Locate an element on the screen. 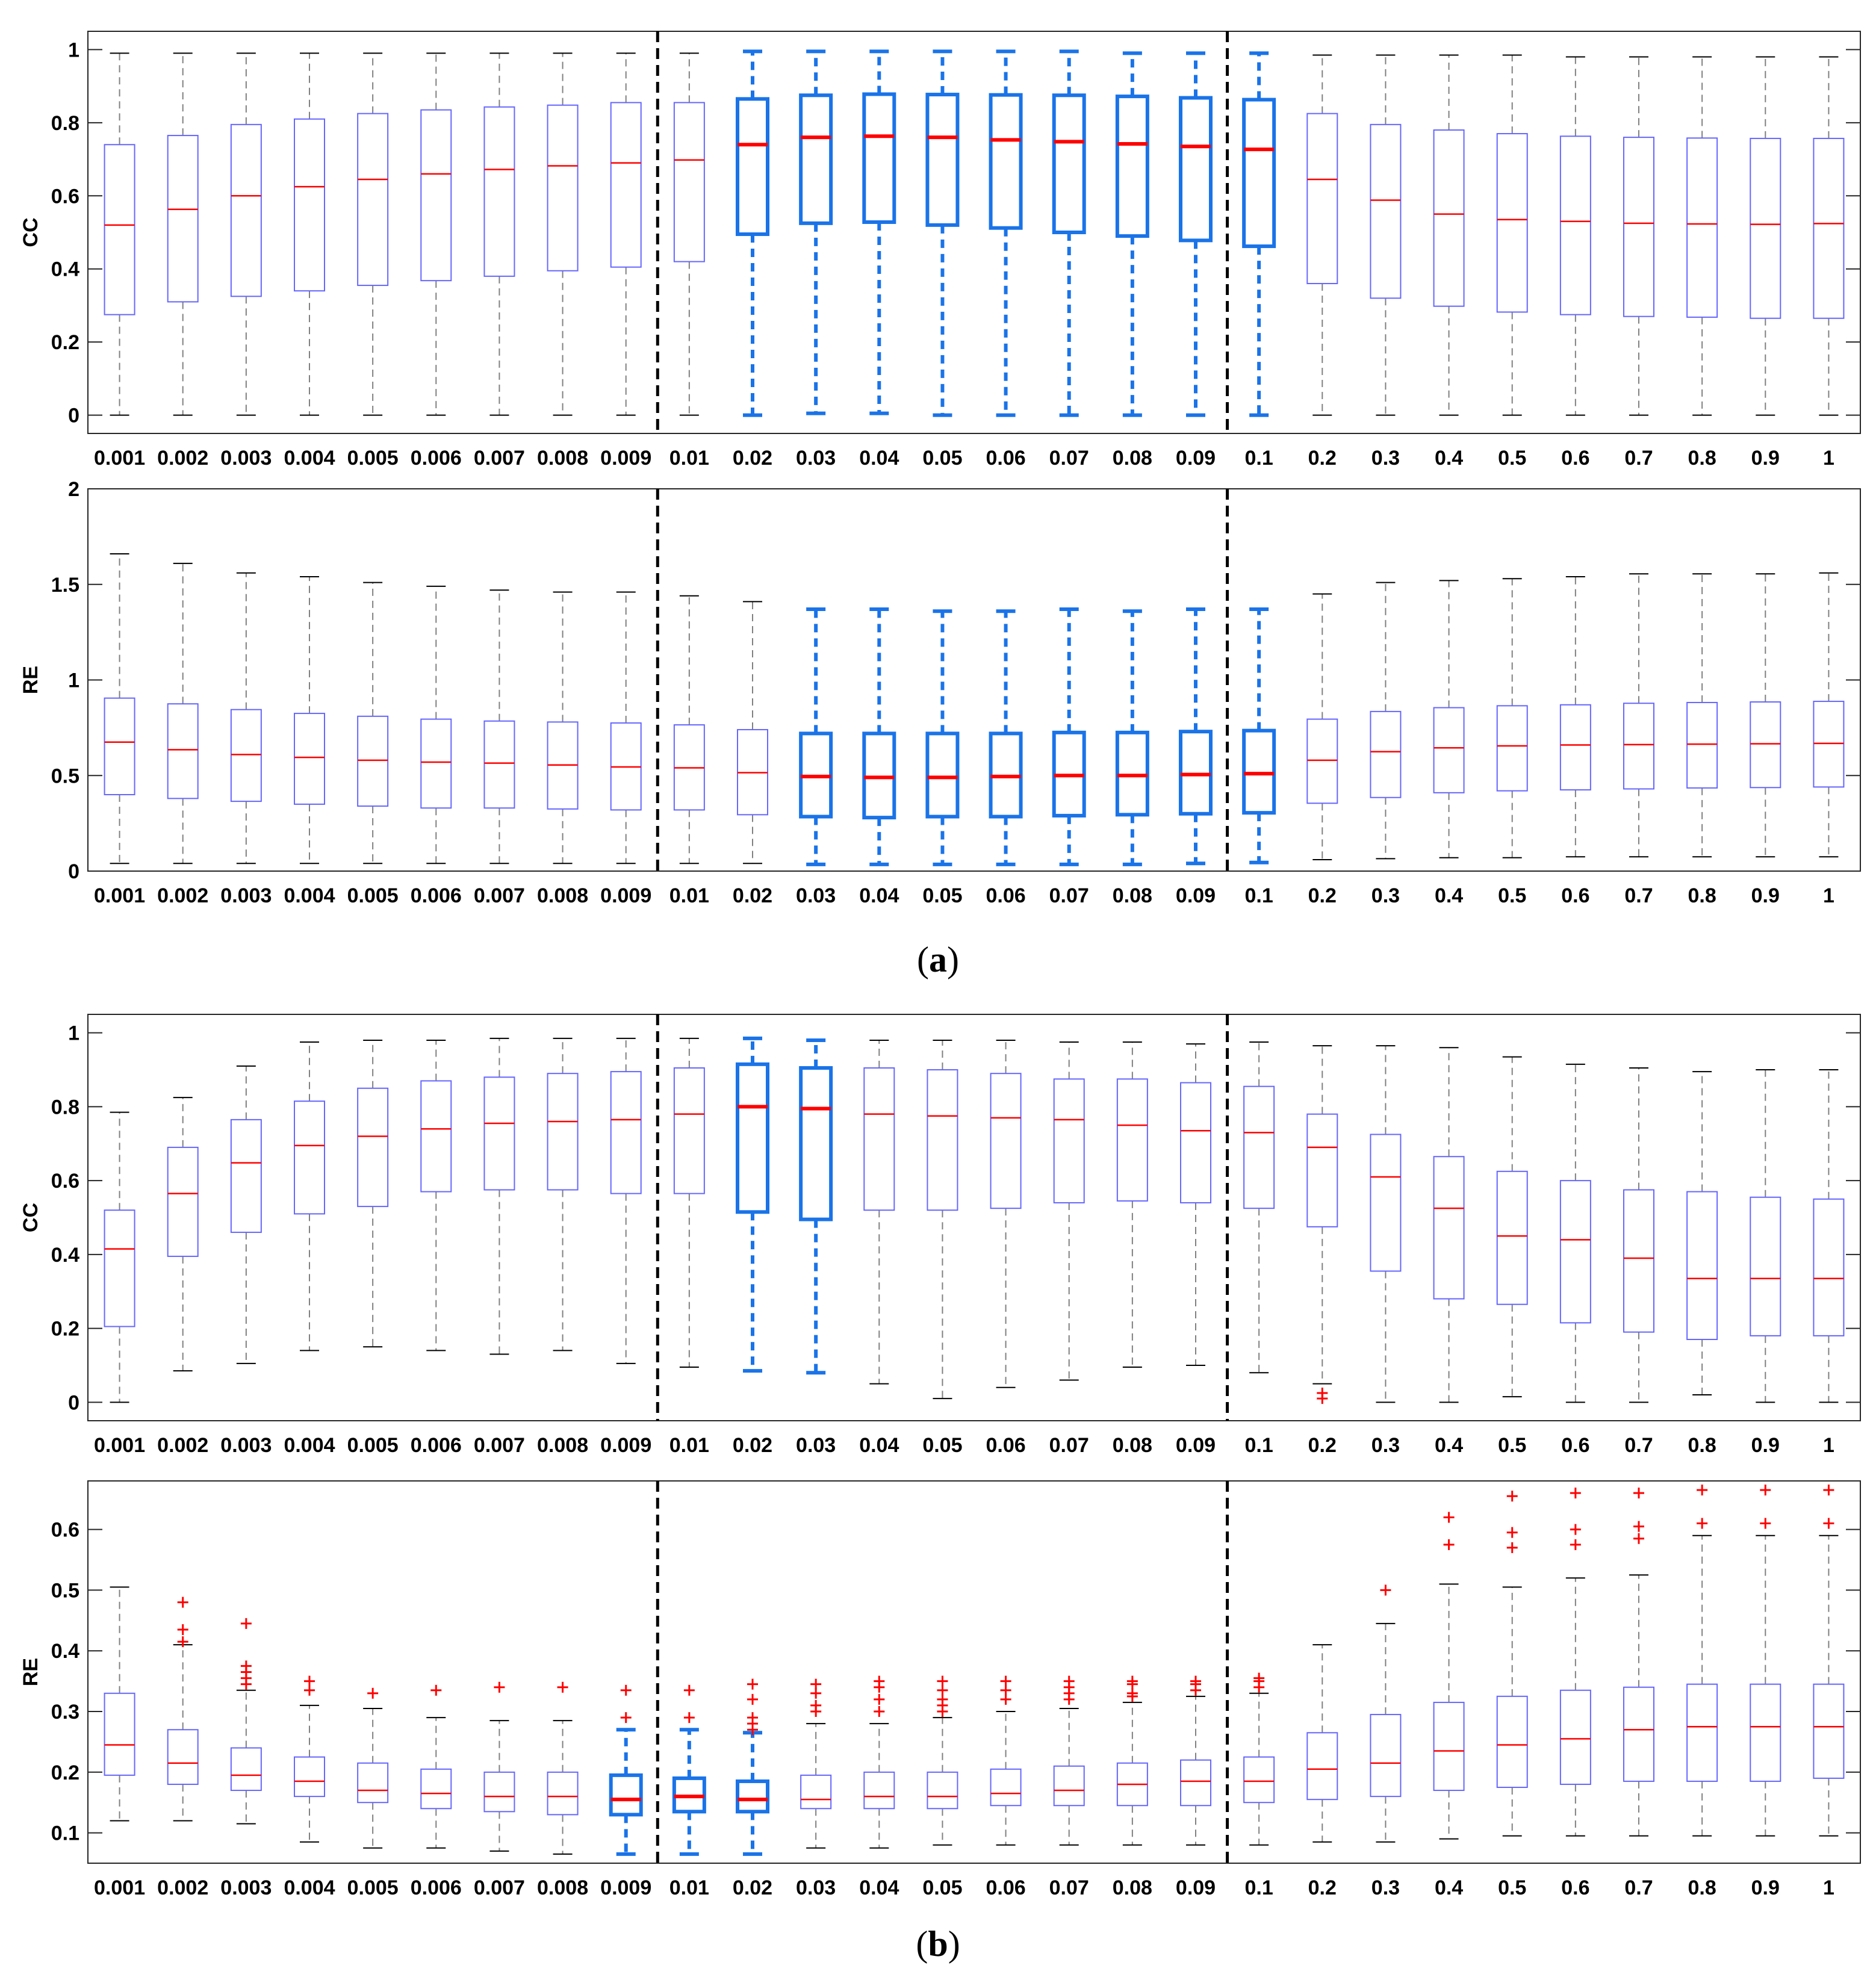 Image resolution: width=1876 pixels, height=1986 pixels. x-tick-label: 0.008 is located at coordinates (562, 1888).